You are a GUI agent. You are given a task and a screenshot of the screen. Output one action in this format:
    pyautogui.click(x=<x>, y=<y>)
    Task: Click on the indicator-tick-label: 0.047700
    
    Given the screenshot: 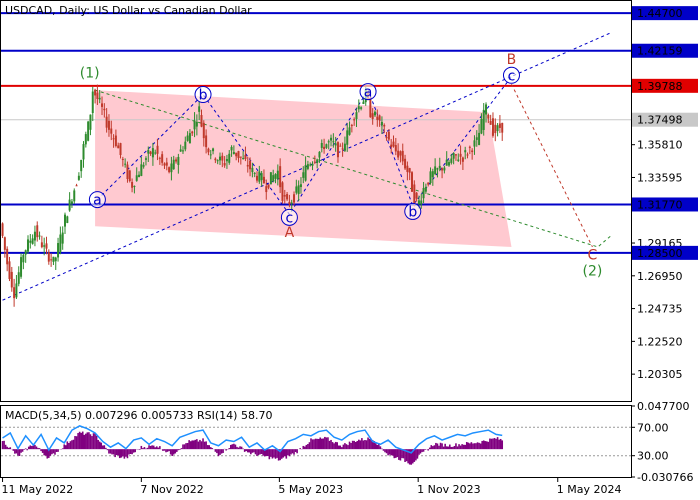 What is the action you would take?
    pyautogui.click(x=663, y=406)
    